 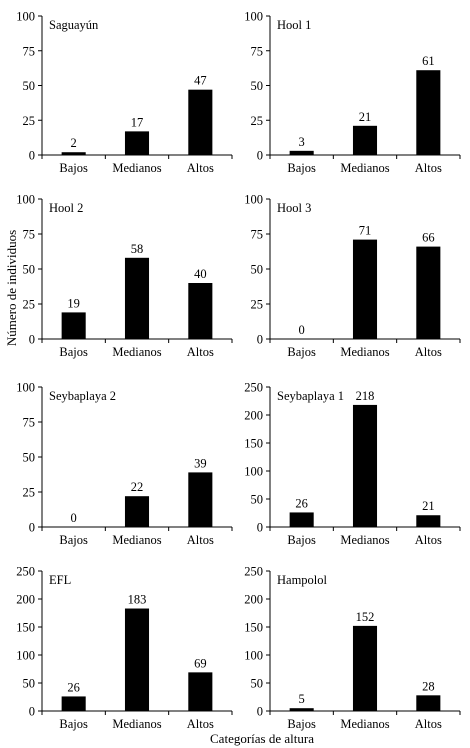 I want to click on data-label: 22, so click(x=137, y=487).